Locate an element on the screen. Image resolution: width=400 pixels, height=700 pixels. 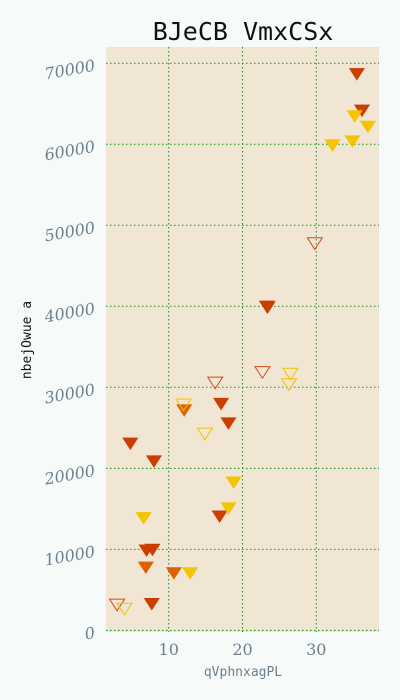
x-tick-label: 20 is located at coordinates (242, 649).